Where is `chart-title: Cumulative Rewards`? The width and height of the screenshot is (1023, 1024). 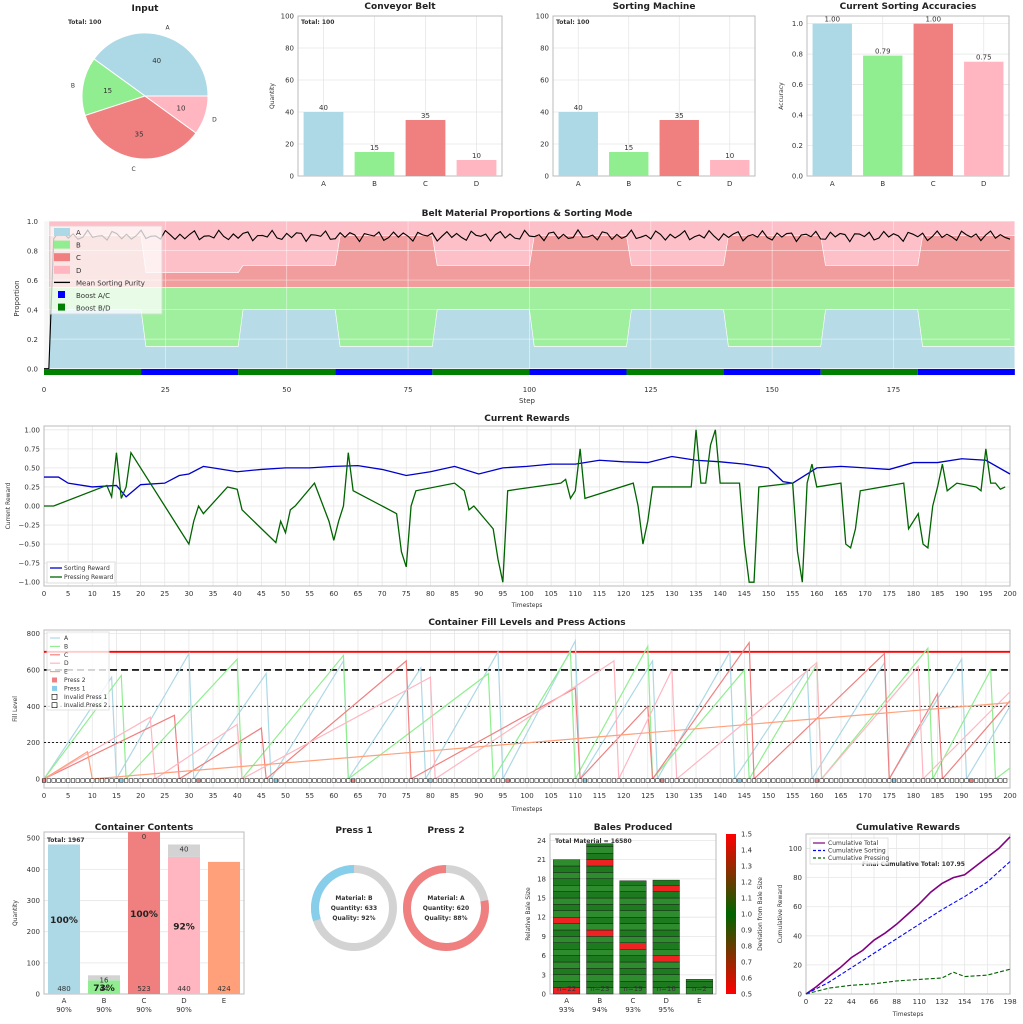
chart-title: Cumulative Rewards is located at coordinates (908, 828).